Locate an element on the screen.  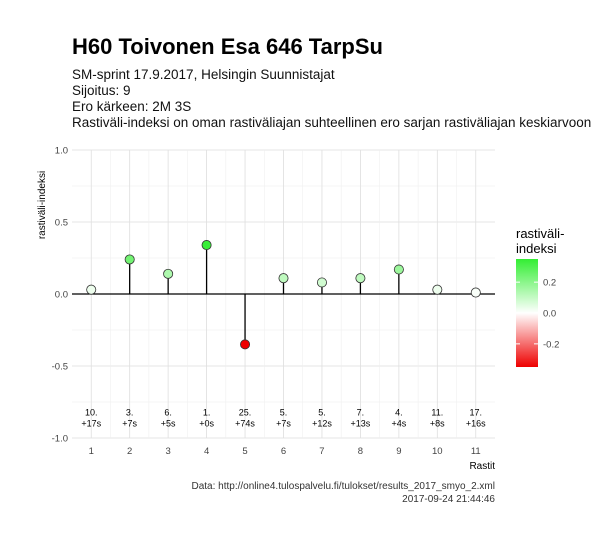
split-diff-label: +0s is located at coordinates (206, 423).